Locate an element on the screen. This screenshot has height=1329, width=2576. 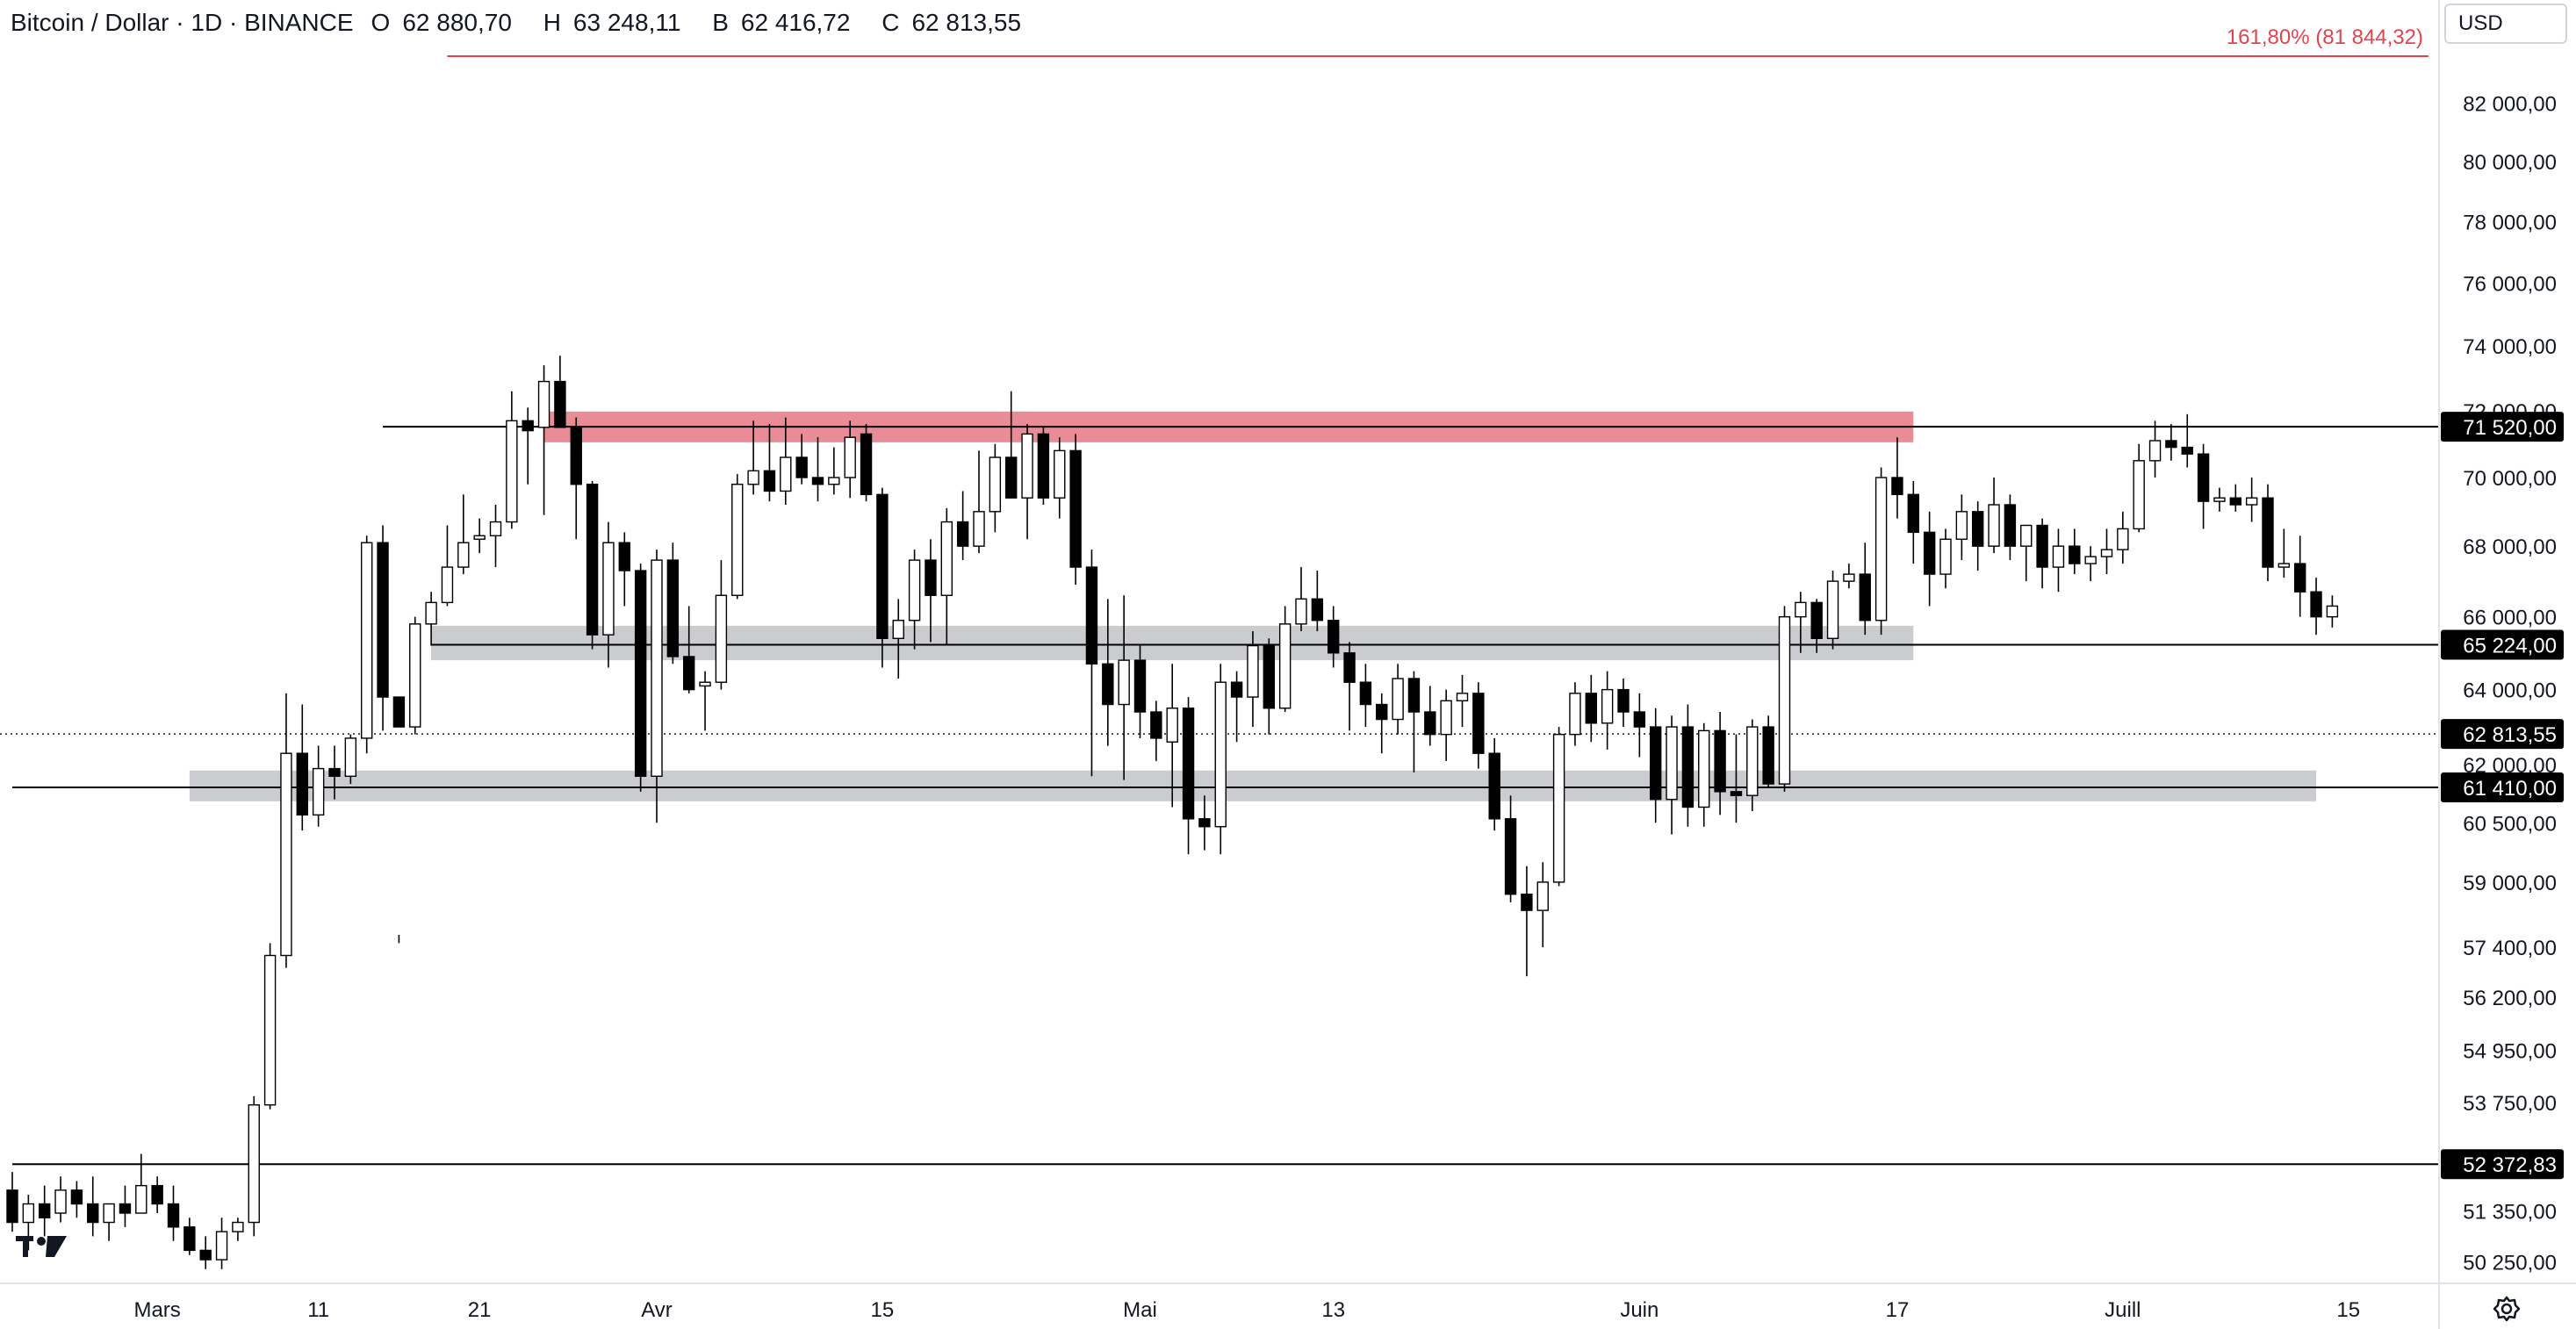
currency-select: USD is located at coordinates (2505, 24).